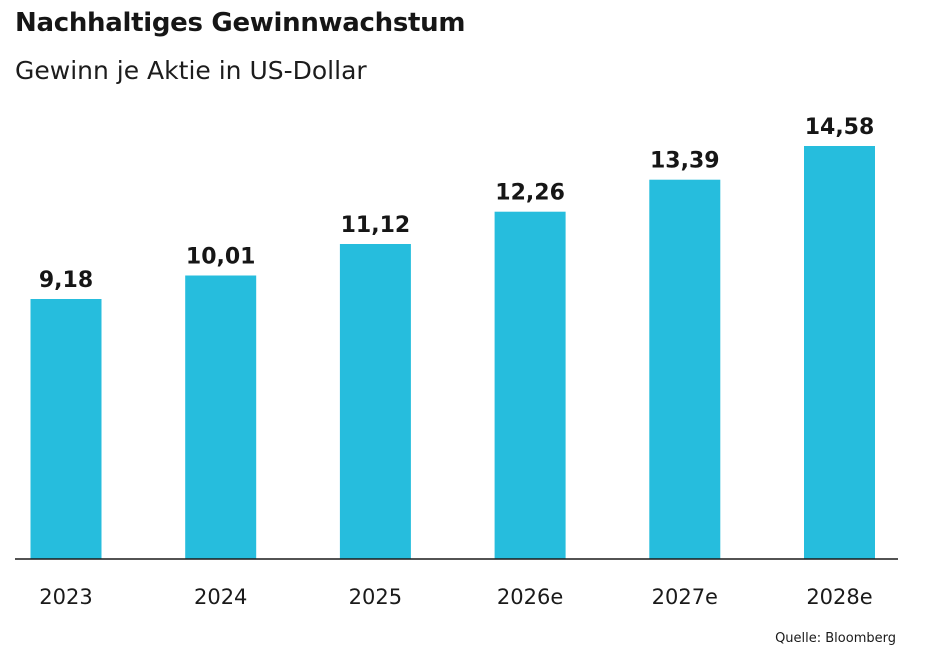 This screenshot has height=661, width=927. What do you see at coordinates (685, 161) in the screenshot?
I see `value-label-2027e: 13,39` at bounding box center [685, 161].